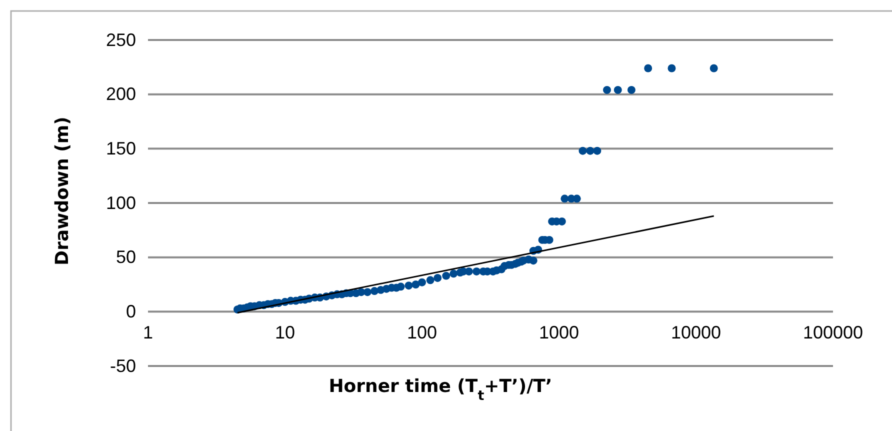  I want to click on y-tick-label: 200, so click(121, 94).